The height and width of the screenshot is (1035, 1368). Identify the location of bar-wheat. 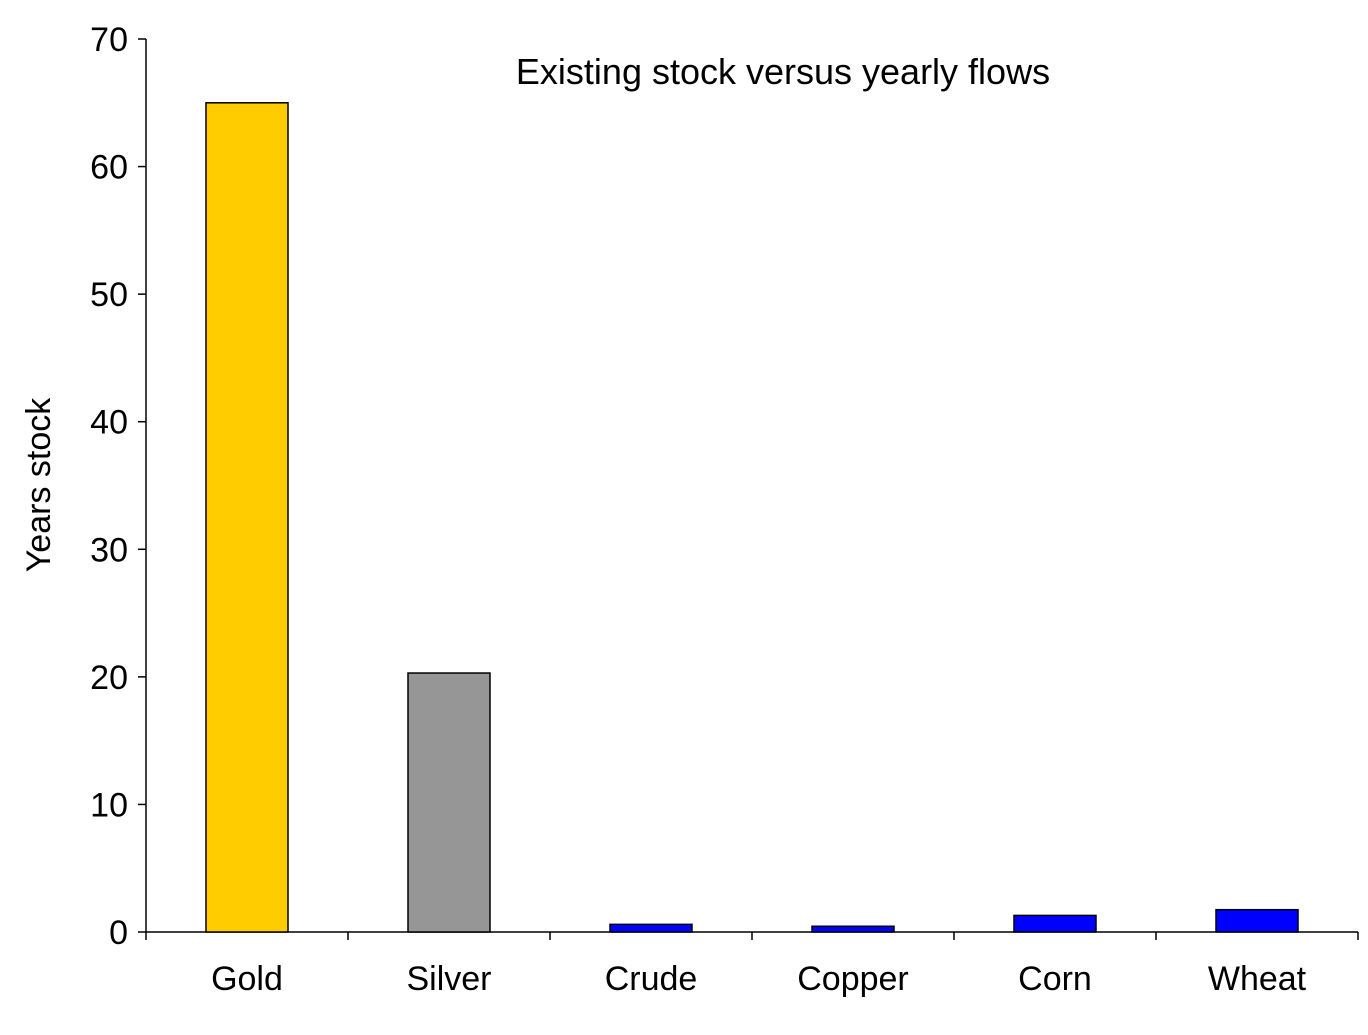
(1257, 920).